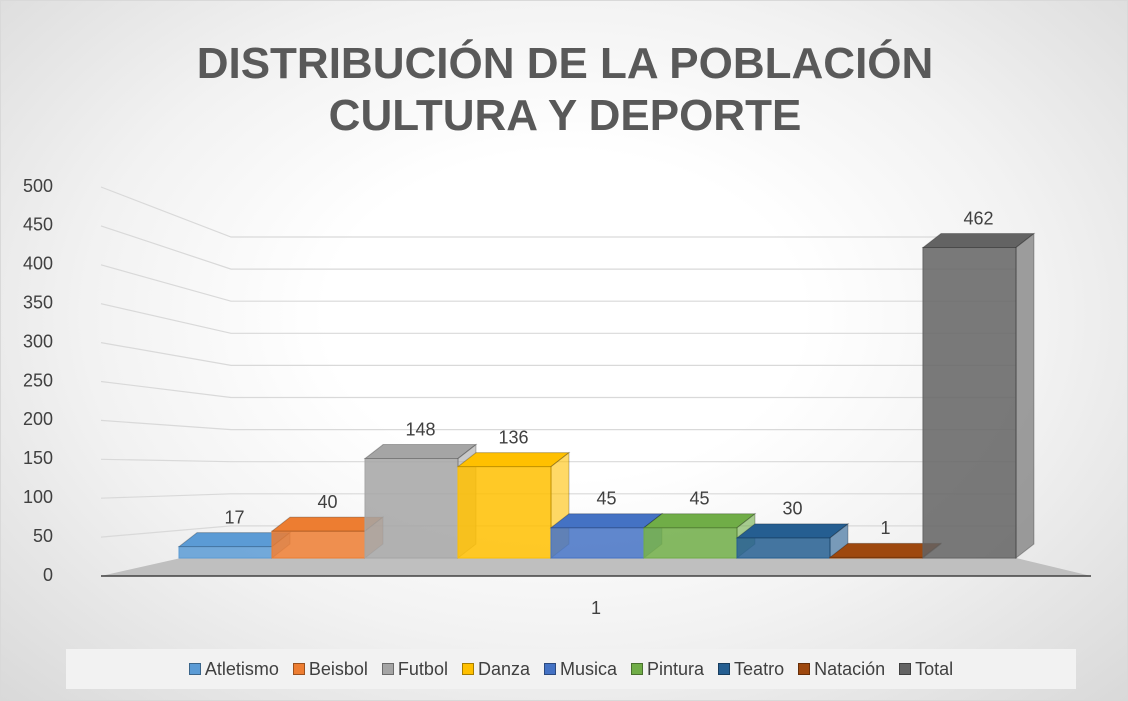  What do you see at coordinates (420, 429) in the screenshot?
I see `data-label: 148` at bounding box center [420, 429].